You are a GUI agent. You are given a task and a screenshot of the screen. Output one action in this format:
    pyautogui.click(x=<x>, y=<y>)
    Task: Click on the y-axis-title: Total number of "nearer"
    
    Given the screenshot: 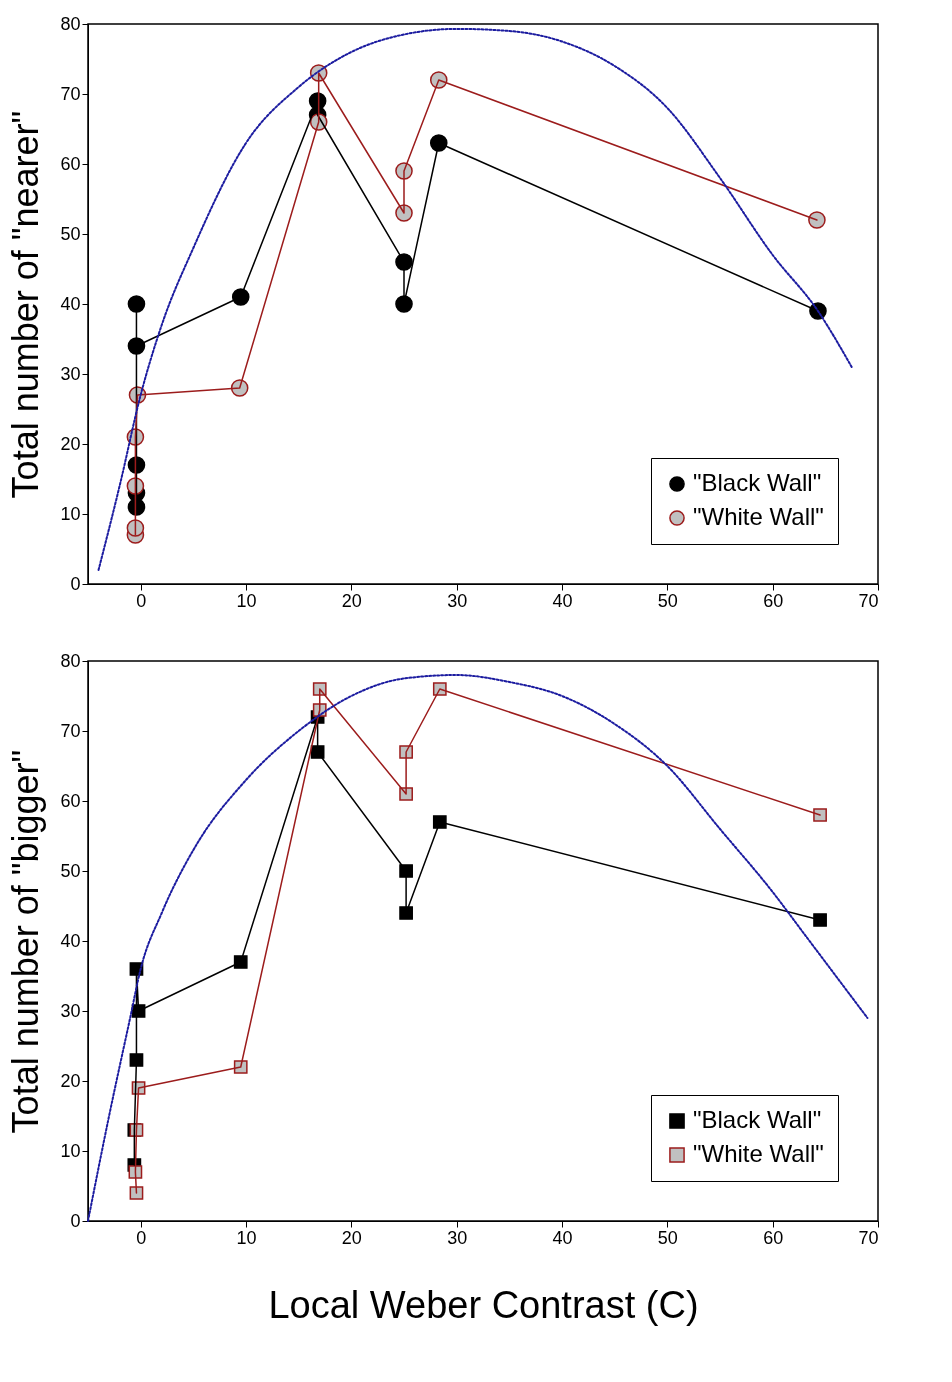 What is the action you would take?
    pyautogui.click(x=26, y=304)
    